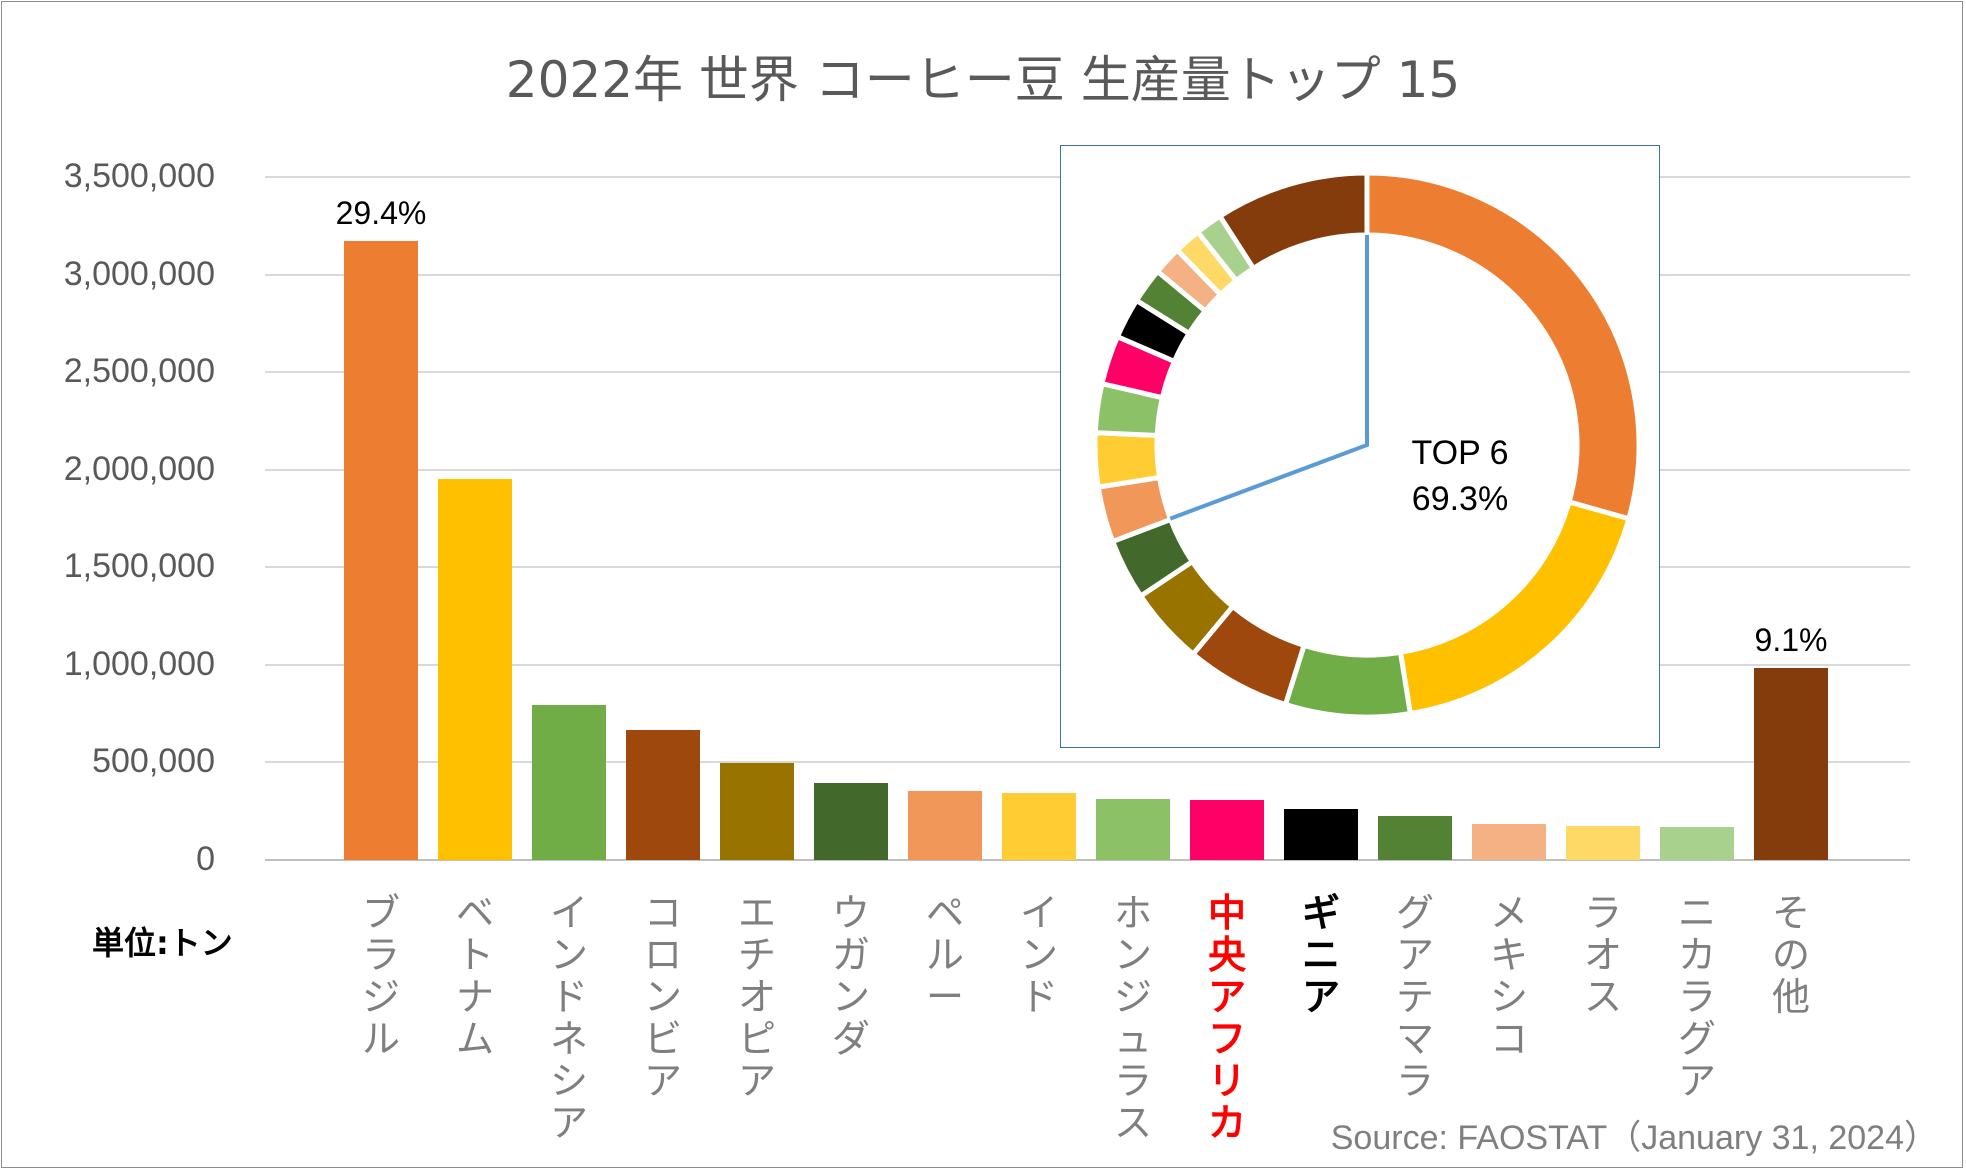 This screenshot has width=1966, height=1171. I want to click on x-tick-label: ホンジュラス, so click(1132, 1018).